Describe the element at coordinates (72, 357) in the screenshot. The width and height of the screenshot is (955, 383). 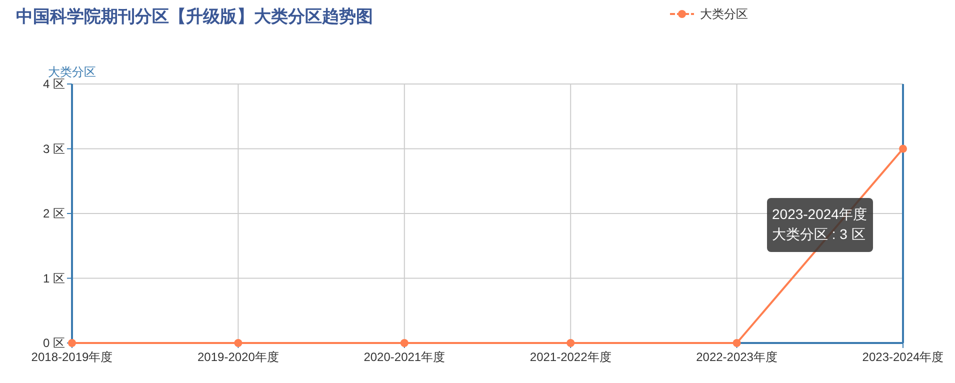
I see `x-tick-label: 2018-2019年度` at that location.